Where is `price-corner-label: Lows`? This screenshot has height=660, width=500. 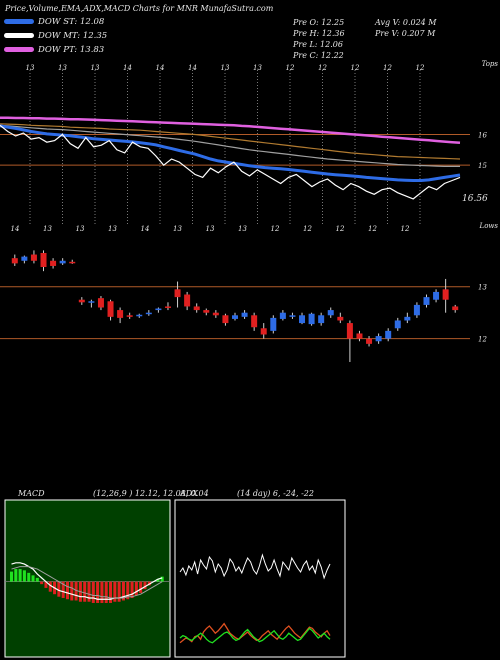
price-corner-label: Lows is located at coordinates (489, 226).